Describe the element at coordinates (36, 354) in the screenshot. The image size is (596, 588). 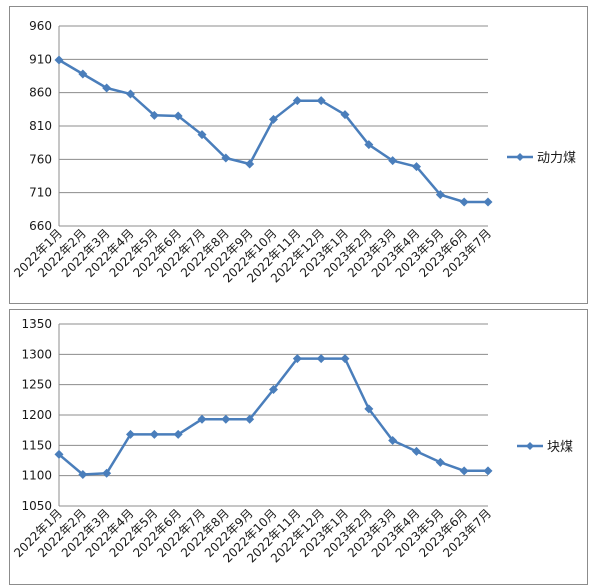
I see `y-tick-label: 1300` at that location.